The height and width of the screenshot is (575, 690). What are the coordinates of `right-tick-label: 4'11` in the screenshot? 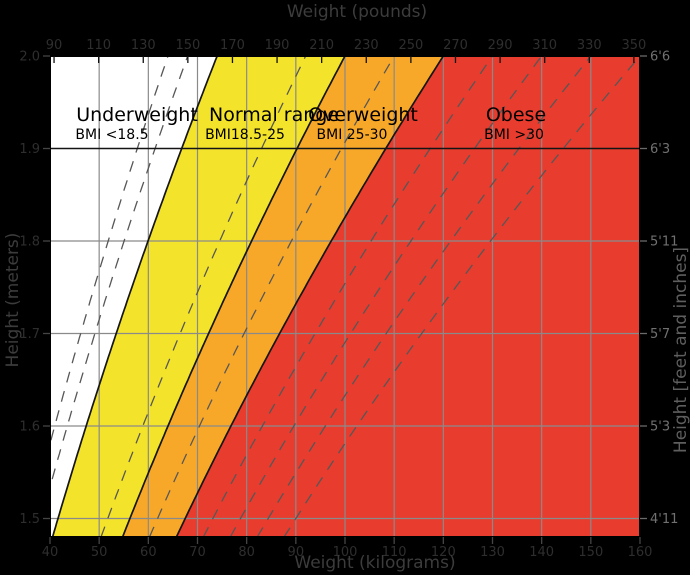 It's located at (664, 519).